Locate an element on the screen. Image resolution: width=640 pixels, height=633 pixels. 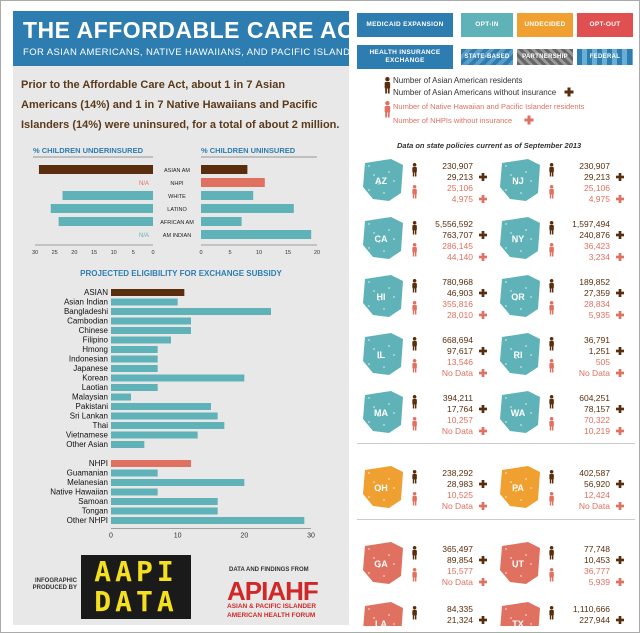
tick-label: 30 is located at coordinates (311, 536).